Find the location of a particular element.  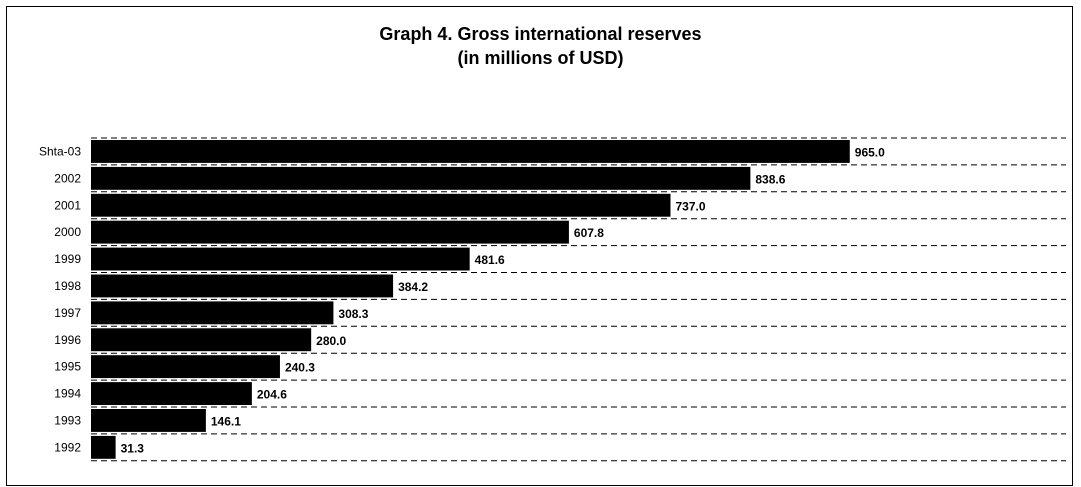

data-label: 737.0 is located at coordinates (690, 206).